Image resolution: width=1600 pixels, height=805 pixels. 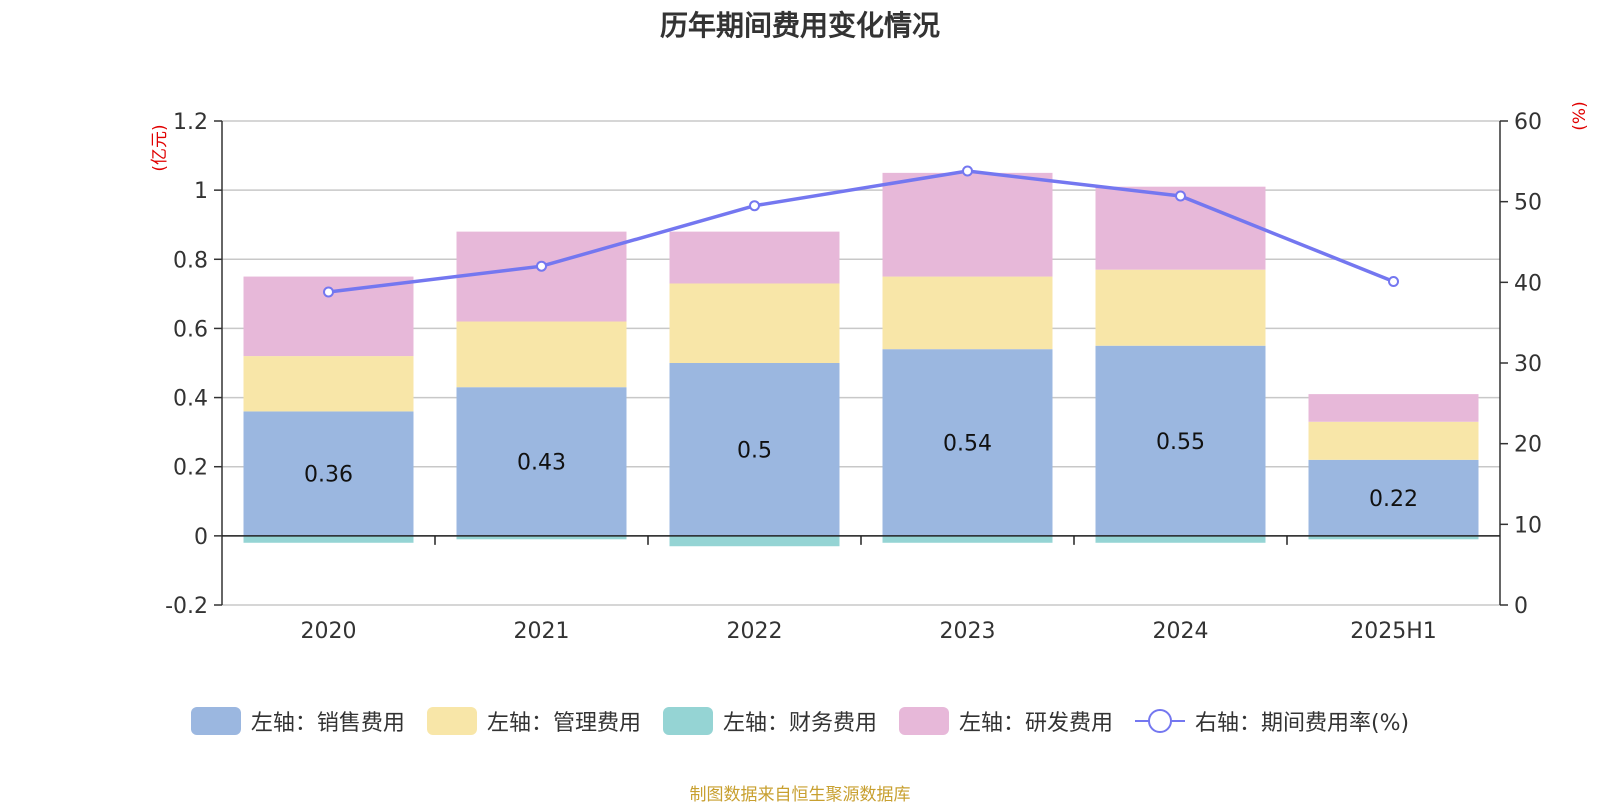 What do you see at coordinates (1528, 364) in the screenshot?
I see `right-axis-tick-label: 30` at bounding box center [1528, 364].